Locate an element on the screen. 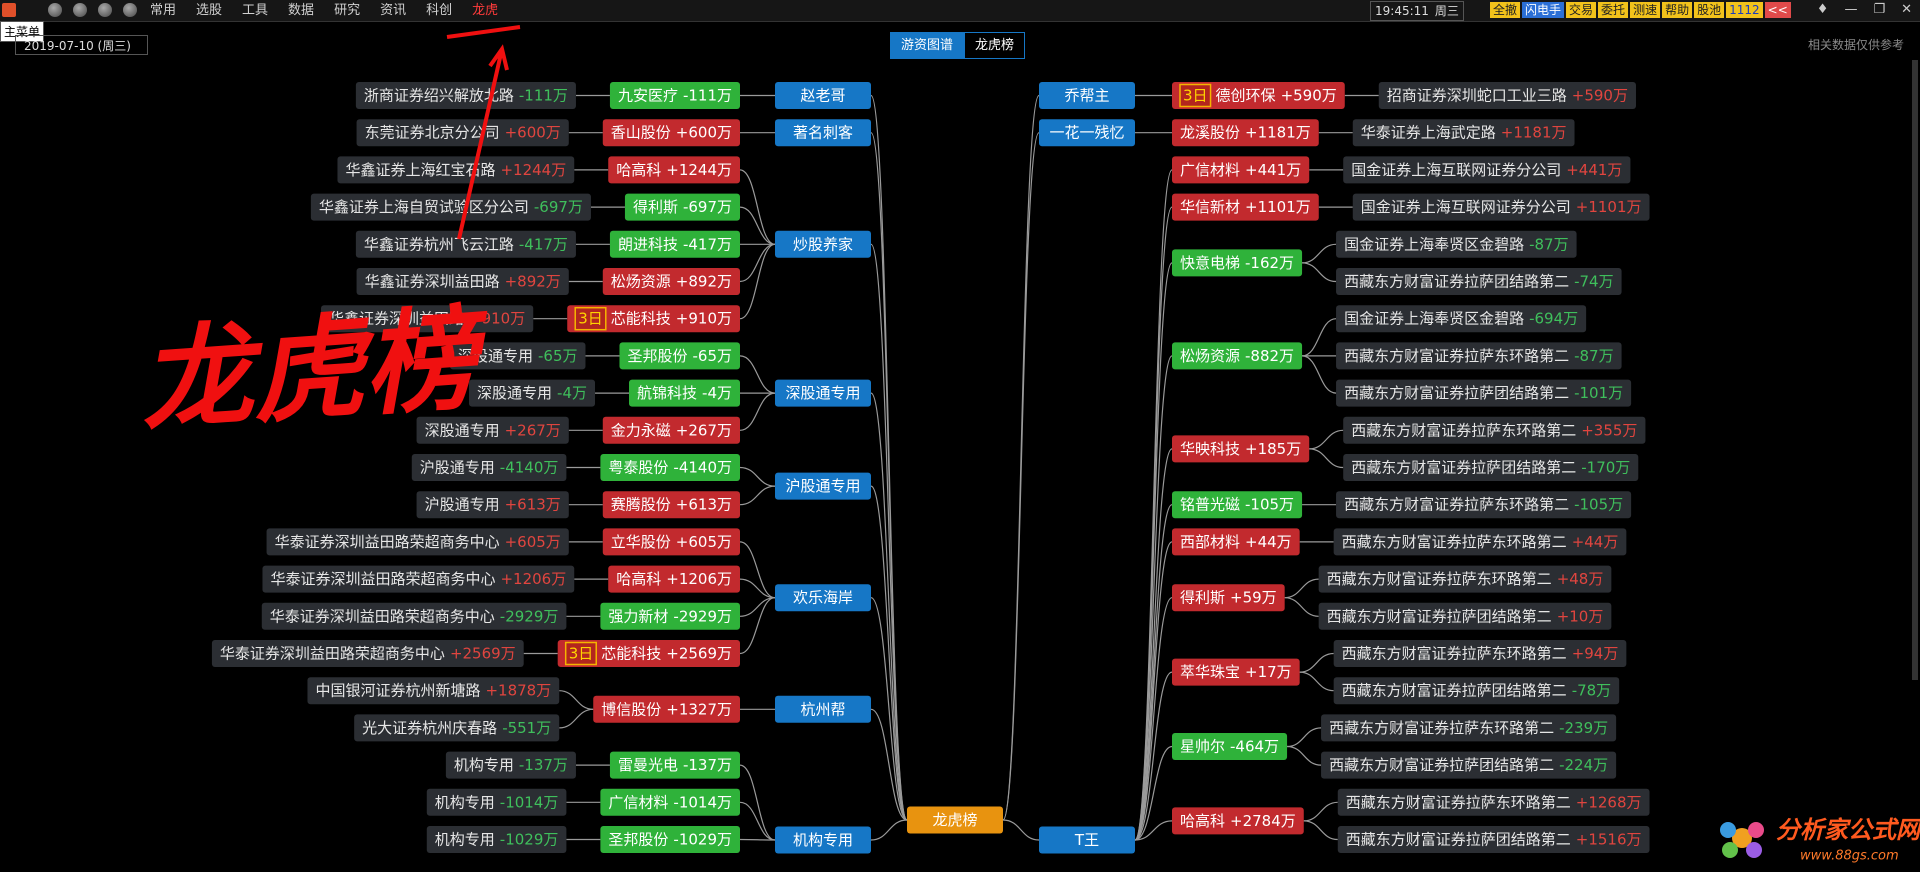 This screenshot has width=1920, height=872. stock-name: 铭普光磁 is located at coordinates (1210, 505).